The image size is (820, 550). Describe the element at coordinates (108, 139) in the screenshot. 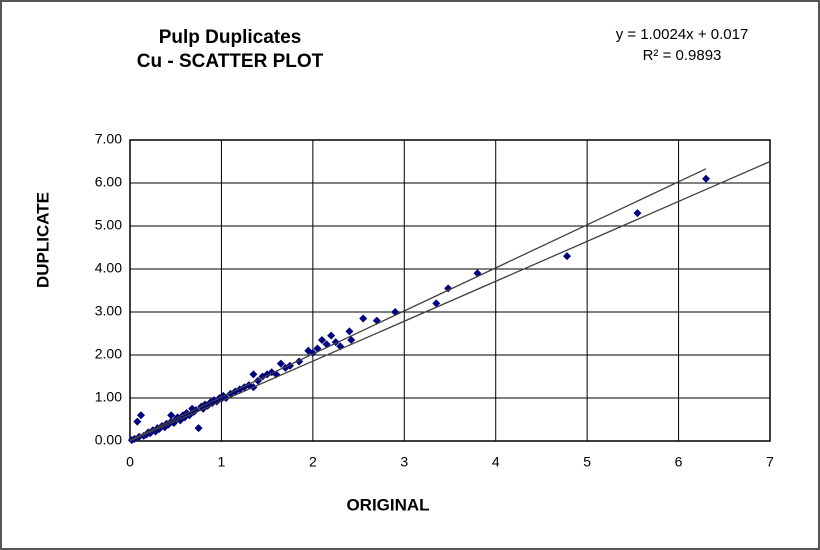

I see `y-tick-label: 7.00` at that location.